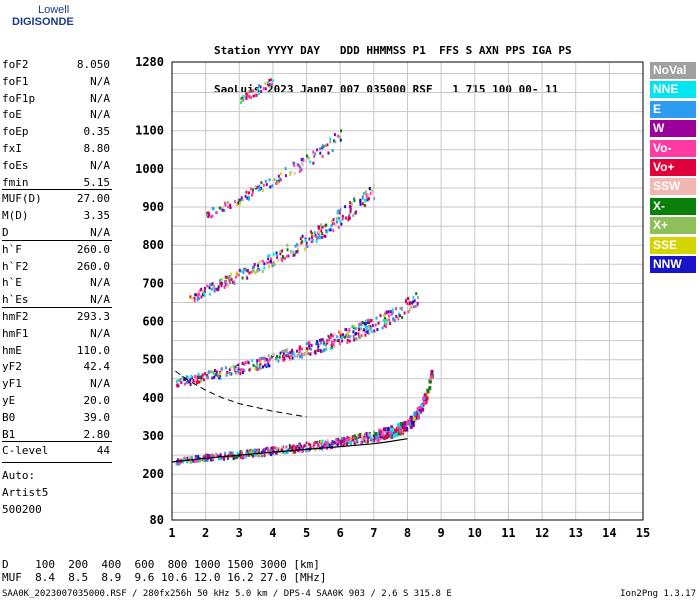  Describe the element at coordinates (673, 109) in the screenshot. I see `legend-item-e: E` at that location.